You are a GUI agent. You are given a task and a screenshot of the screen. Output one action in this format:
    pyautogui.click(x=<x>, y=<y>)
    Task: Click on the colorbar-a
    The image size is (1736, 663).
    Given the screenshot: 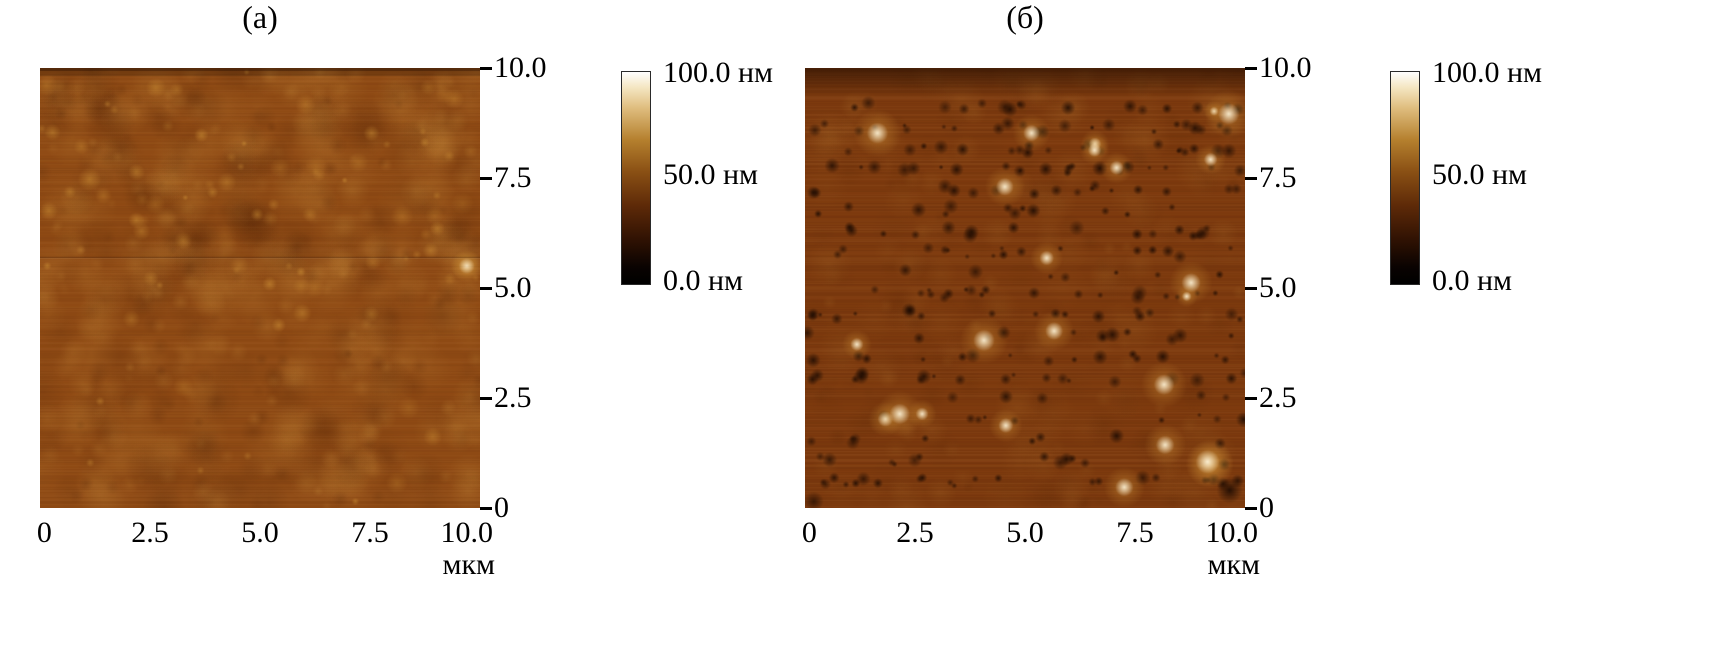 What is the action you would take?
    pyautogui.click(x=636, y=178)
    